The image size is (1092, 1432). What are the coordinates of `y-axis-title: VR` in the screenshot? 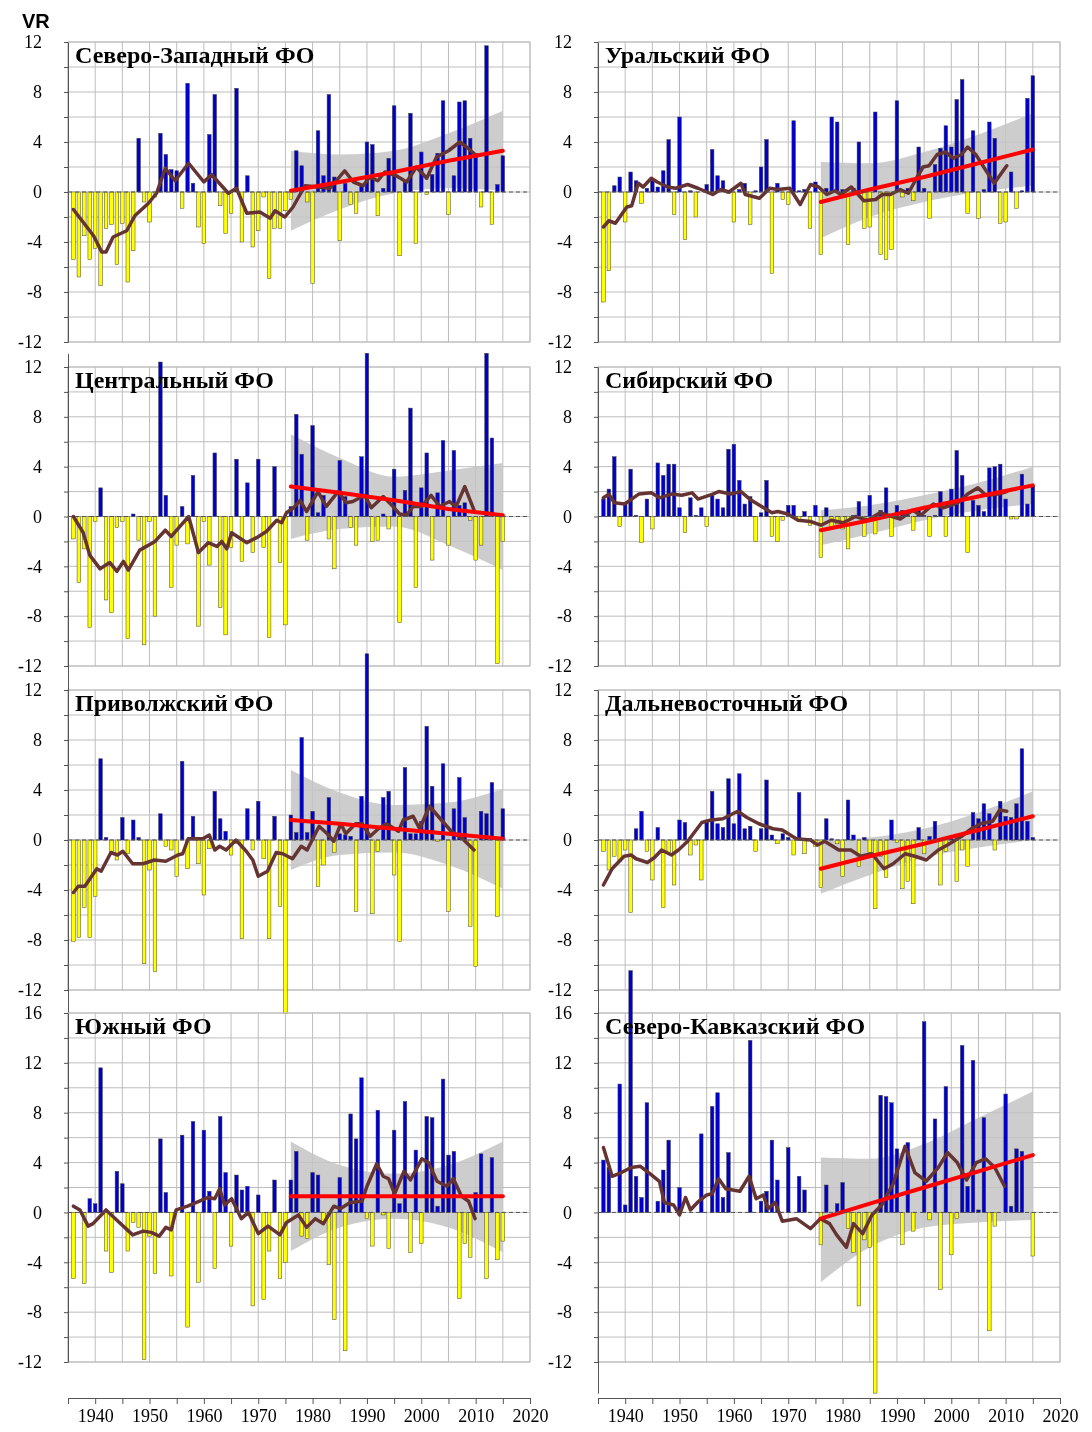 It's located at (36, 21).